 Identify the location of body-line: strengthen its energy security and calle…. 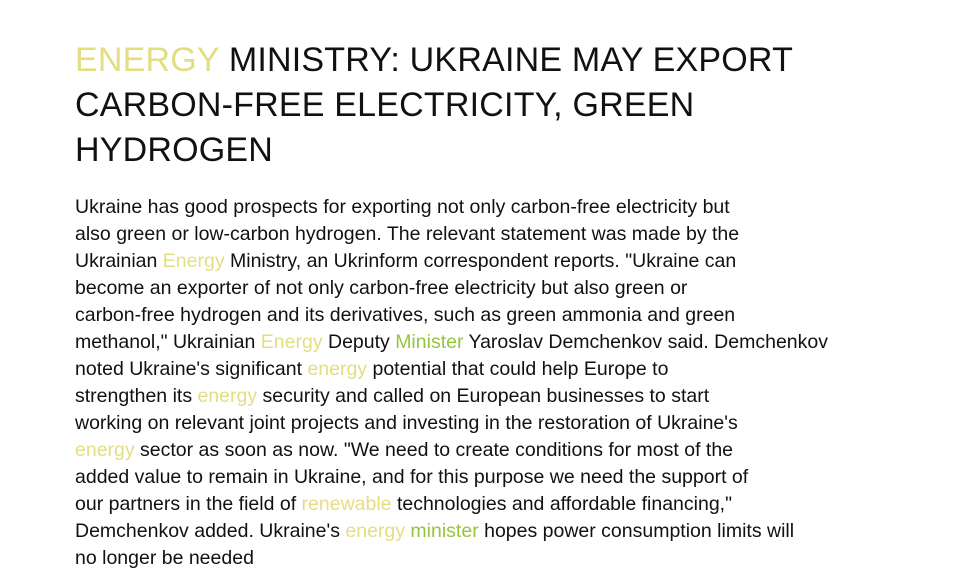
(505, 396).